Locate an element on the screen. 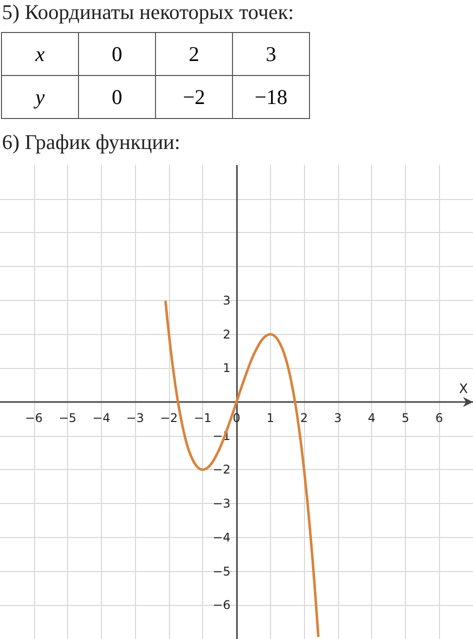 The height and width of the screenshot is (639, 473). x-tick-label: −1 is located at coordinates (203, 418).